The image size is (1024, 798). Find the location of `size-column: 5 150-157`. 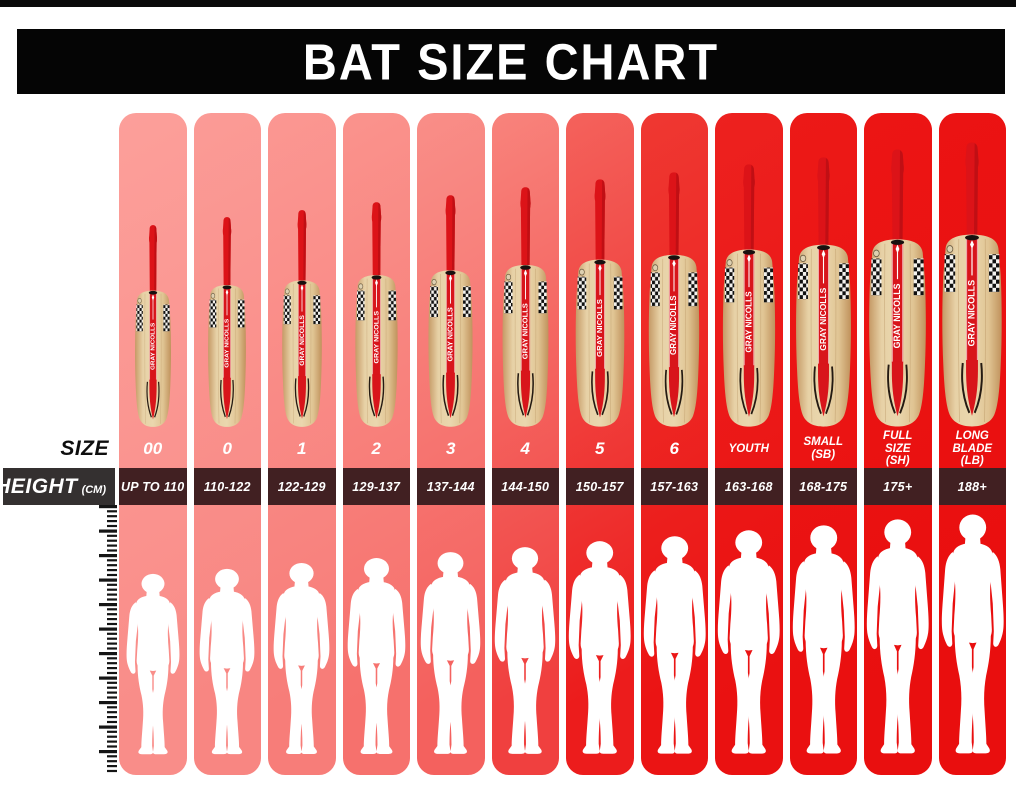

size-column: 5 150-157 is located at coordinates (600, 444).